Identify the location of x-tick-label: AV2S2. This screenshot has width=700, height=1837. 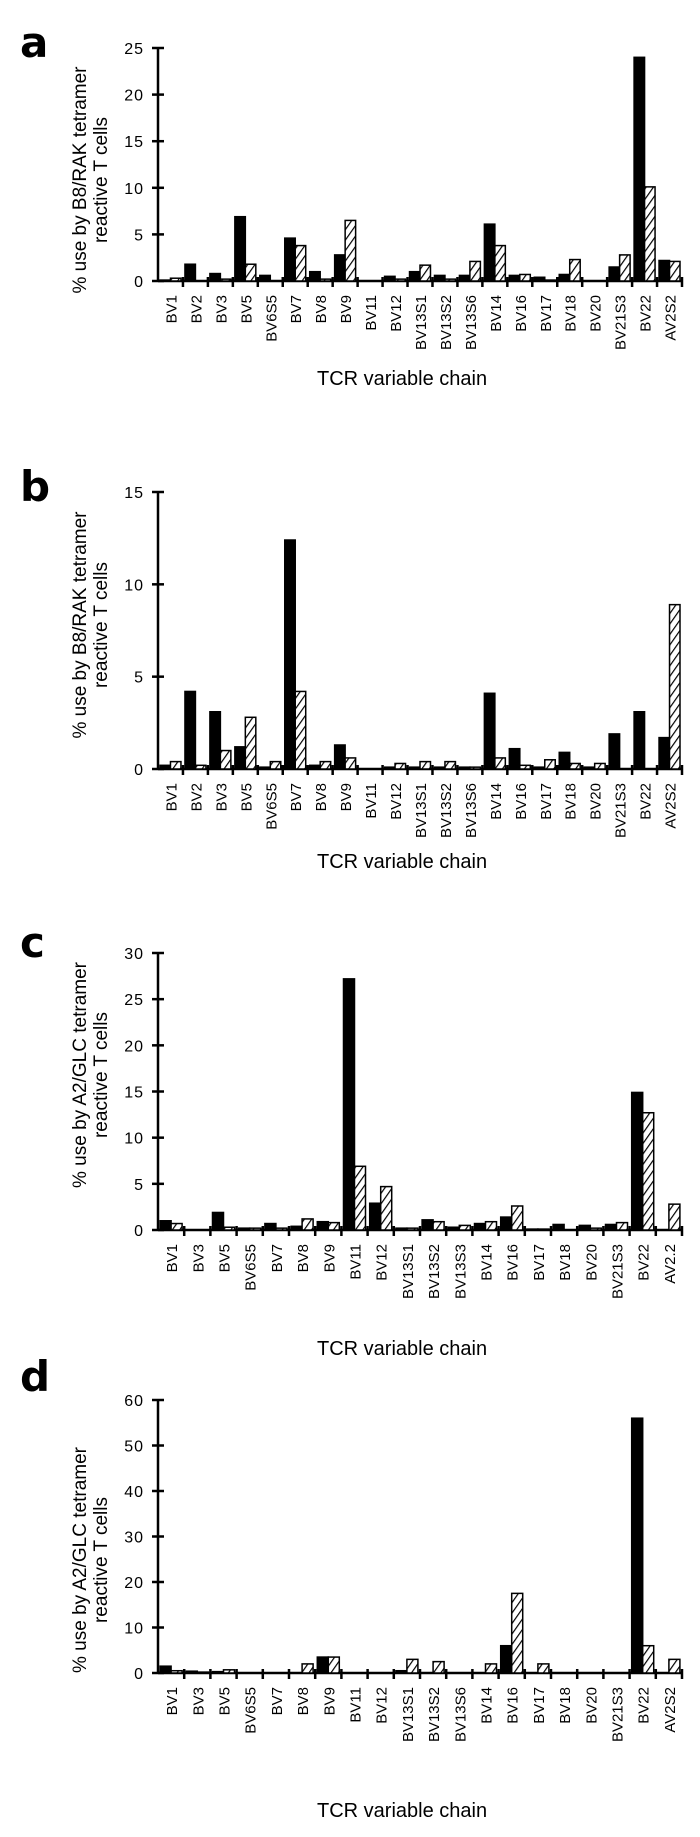
(671, 806).